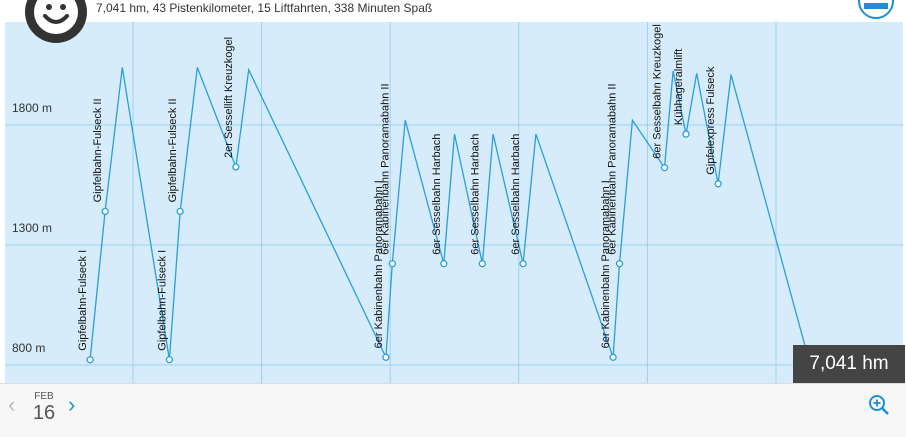 This screenshot has width=906, height=437. What do you see at coordinates (679, 87) in the screenshot?
I see `lift-label: Kühhageralmlift` at bounding box center [679, 87].